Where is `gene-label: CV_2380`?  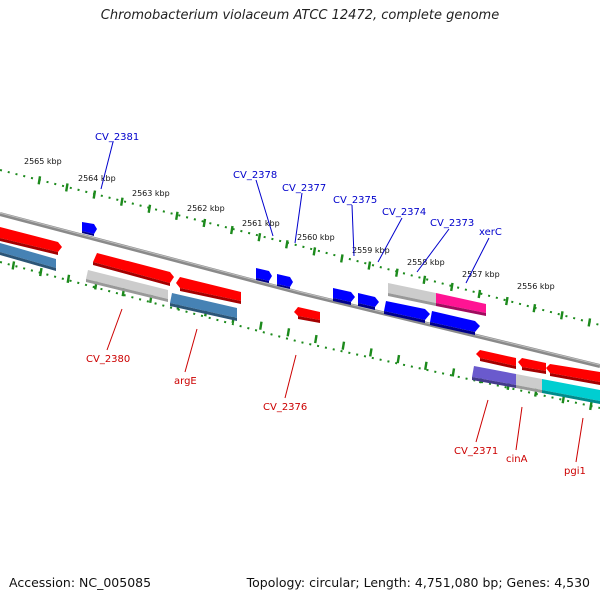
gene-label: CV_2380 is located at coordinates (108, 359).